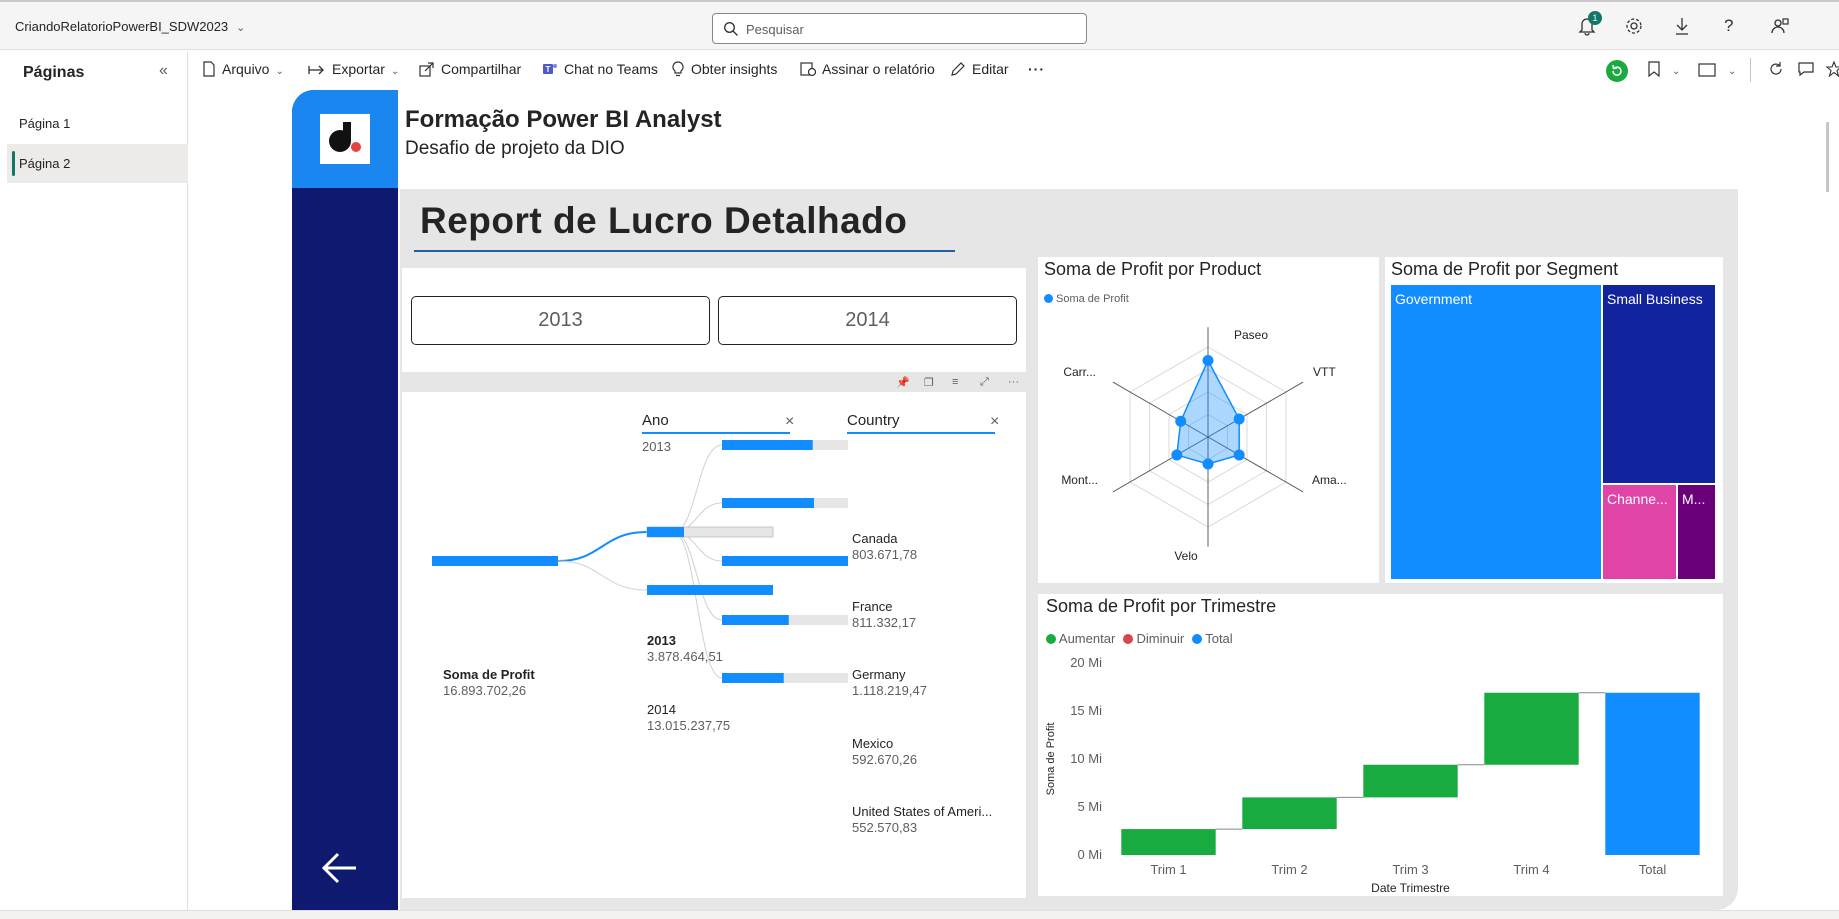 The width and height of the screenshot is (1839, 919). What do you see at coordinates (1590, 25) in the screenshot?
I see `notifications-icon: 1` at bounding box center [1590, 25].